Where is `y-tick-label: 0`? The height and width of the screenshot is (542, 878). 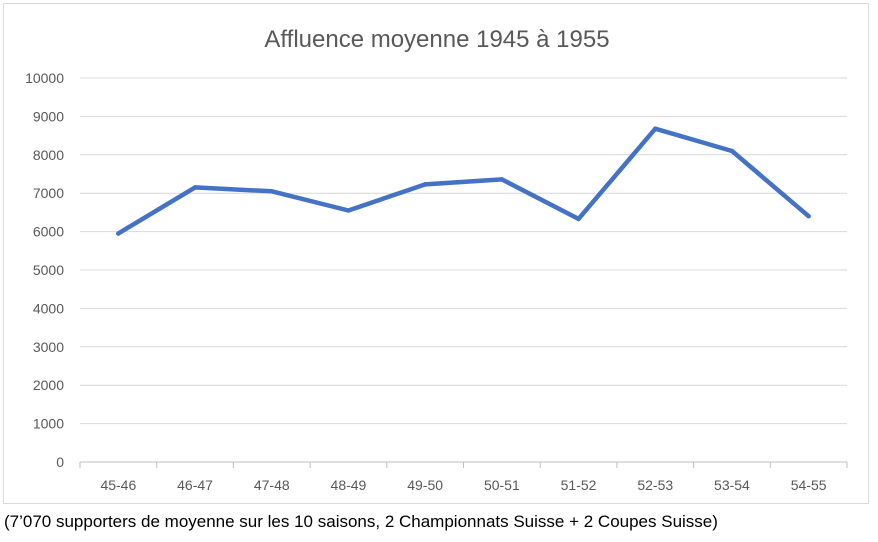 y-tick-label: 0 is located at coordinates (60, 462).